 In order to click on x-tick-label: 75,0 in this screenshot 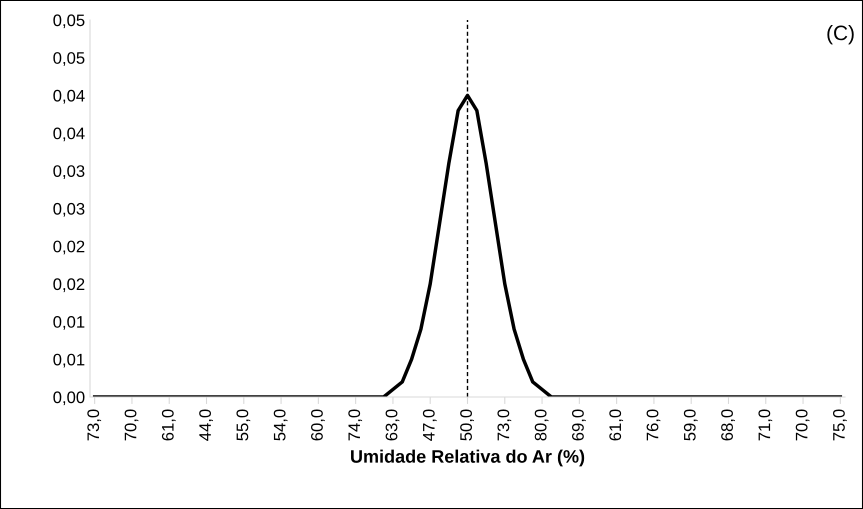, I will do `click(840, 424)`.